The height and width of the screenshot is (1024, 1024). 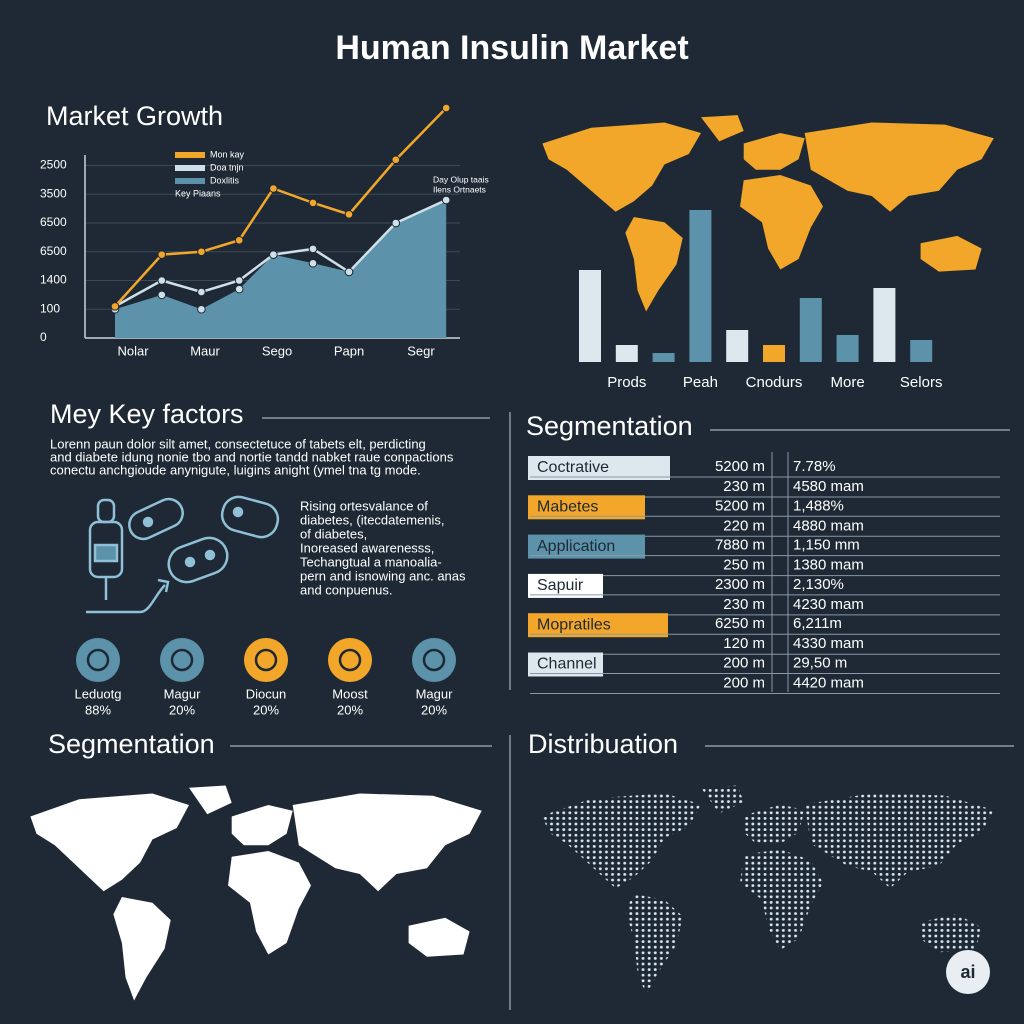 What do you see at coordinates (573, 467) in the screenshot?
I see `row-label: Coctrative` at bounding box center [573, 467].